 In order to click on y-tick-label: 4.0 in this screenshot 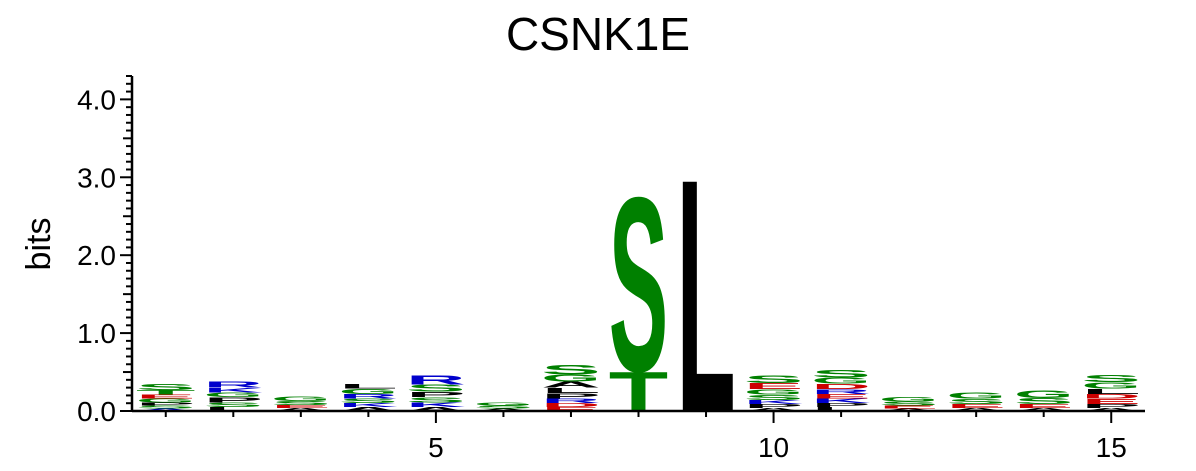, I will do `click(96, 99)`.